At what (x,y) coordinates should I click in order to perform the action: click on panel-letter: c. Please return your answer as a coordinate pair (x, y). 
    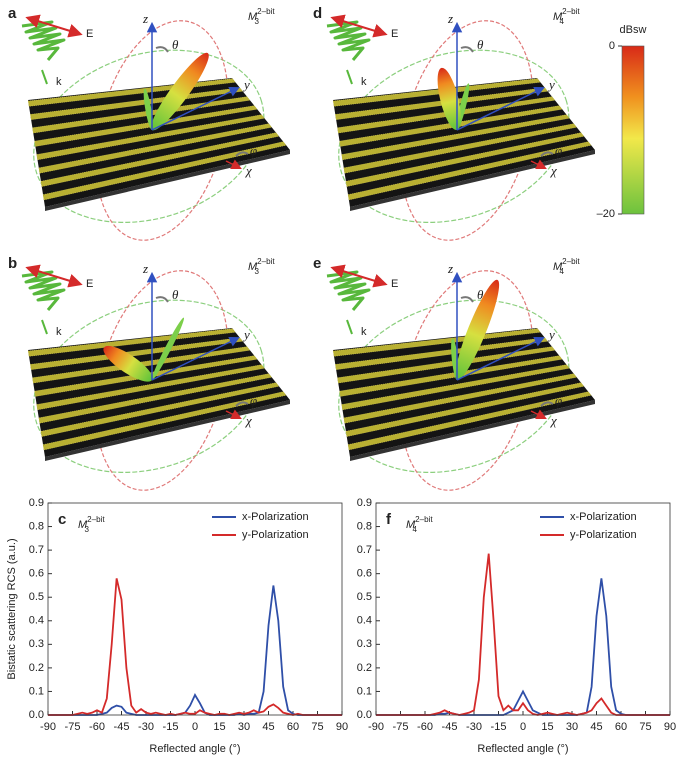
    Looking at the image, I should click on (62, 519).